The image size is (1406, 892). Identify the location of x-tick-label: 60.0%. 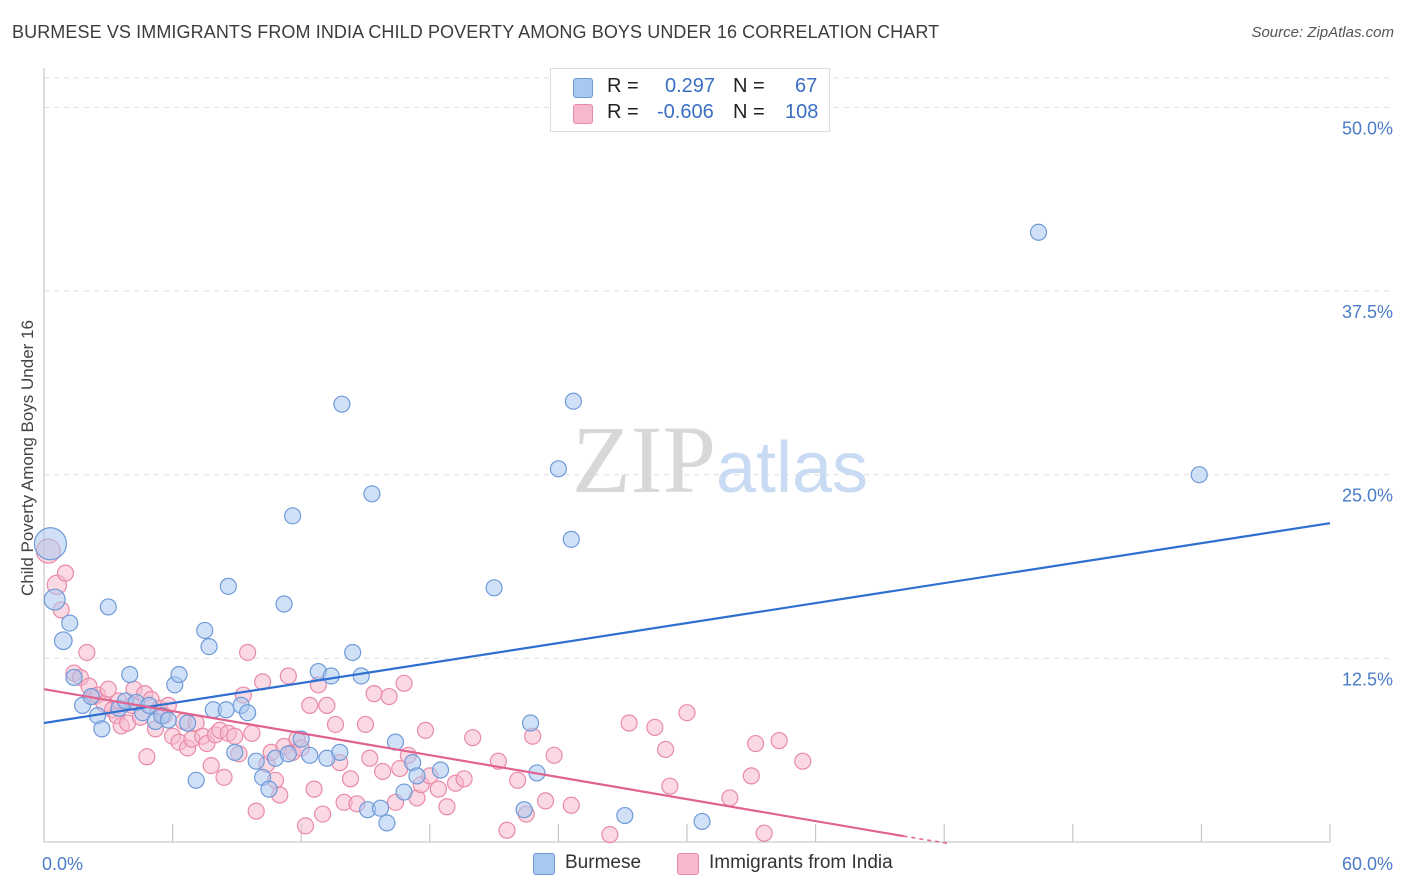
(1367, 864).